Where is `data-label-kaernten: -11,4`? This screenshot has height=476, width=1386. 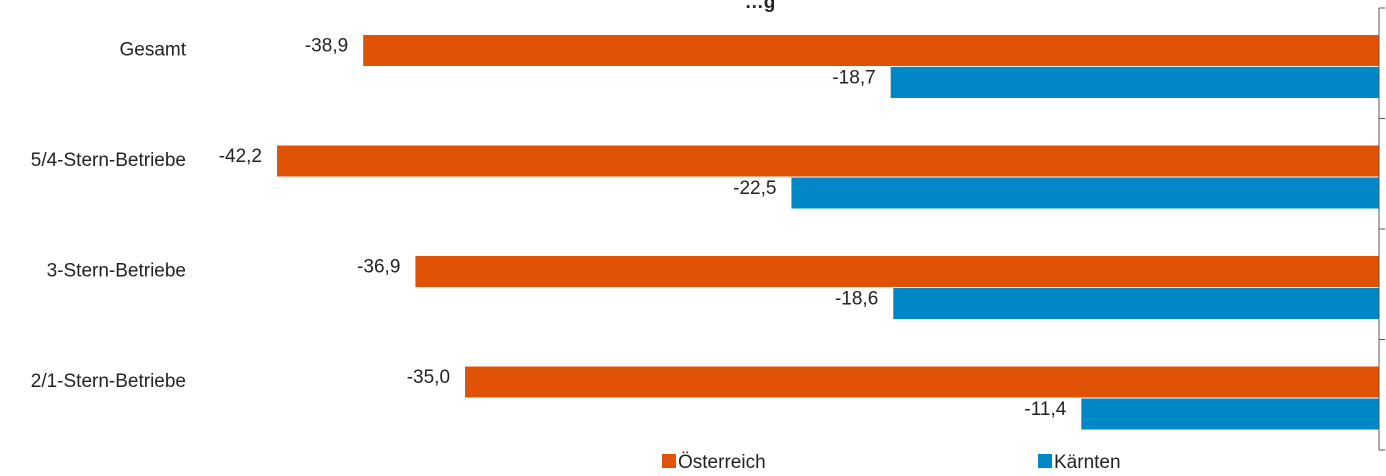 data-label-kaernten: -11,4 is located at coordinates (1045, 409).